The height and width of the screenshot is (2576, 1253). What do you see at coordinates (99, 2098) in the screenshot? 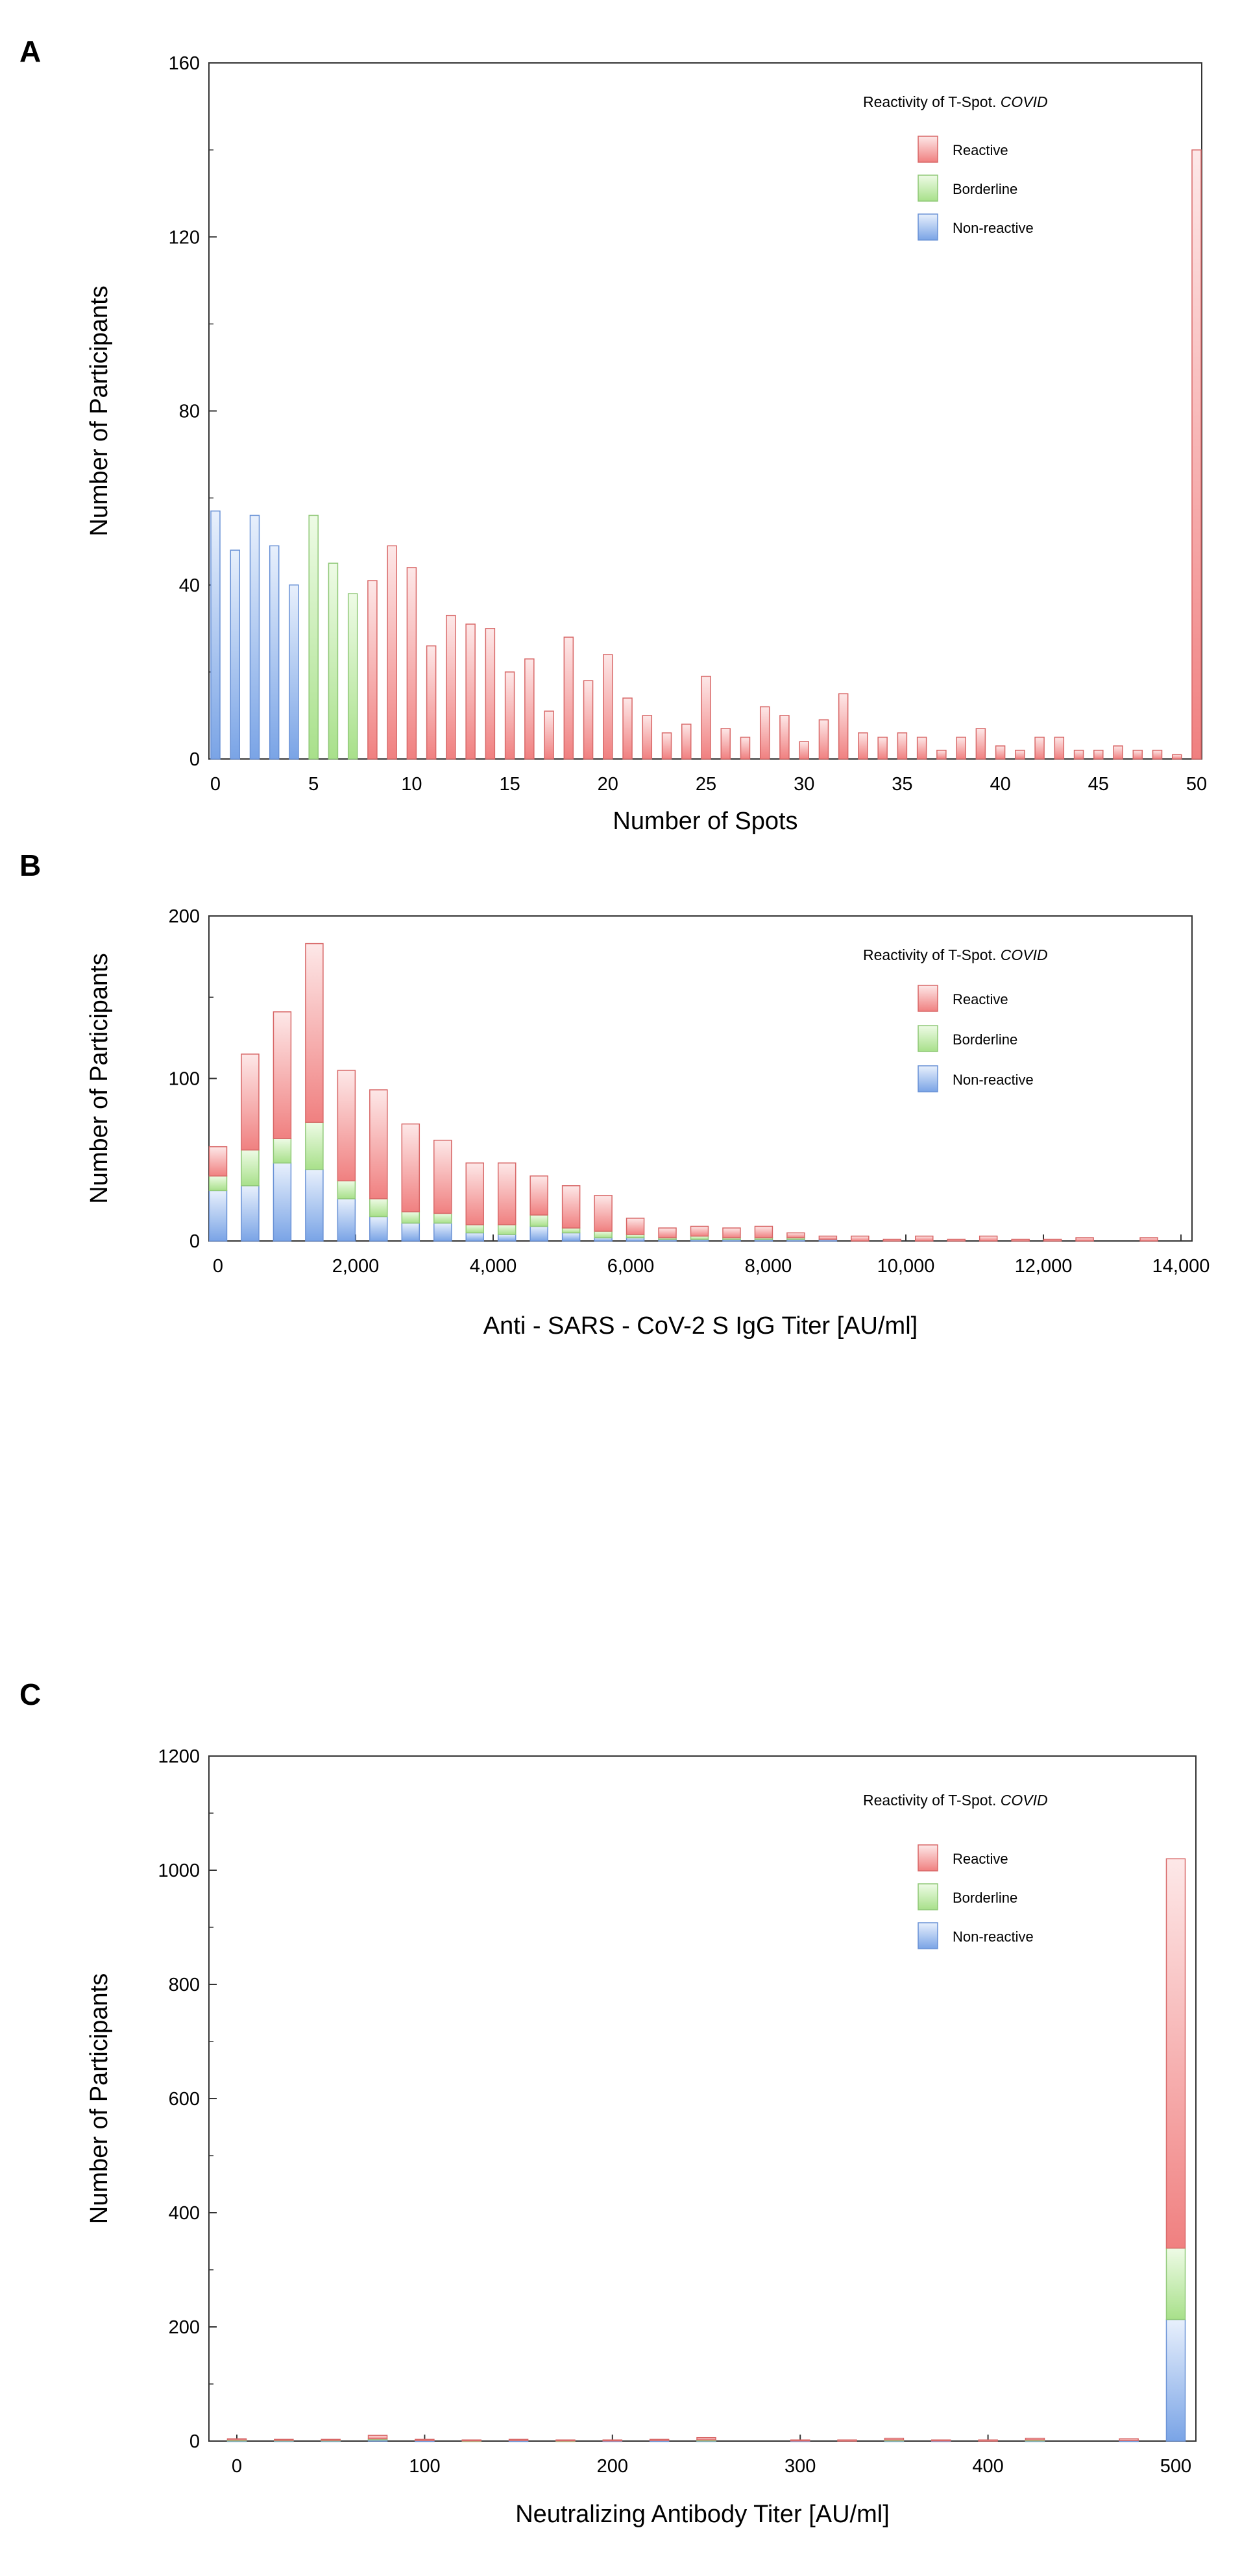
I see `y-axis-title: Number of Participants` at bounding box center [99, 2098].